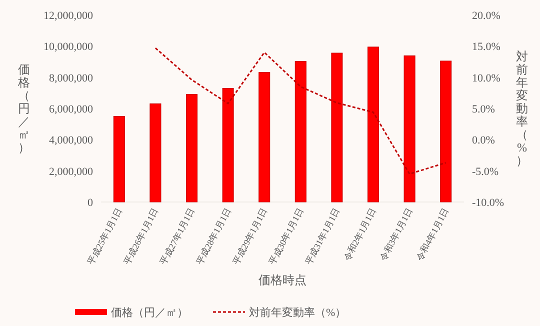  I want to click on x-tick-label: 平成25年1月1日, so click(105, 236).